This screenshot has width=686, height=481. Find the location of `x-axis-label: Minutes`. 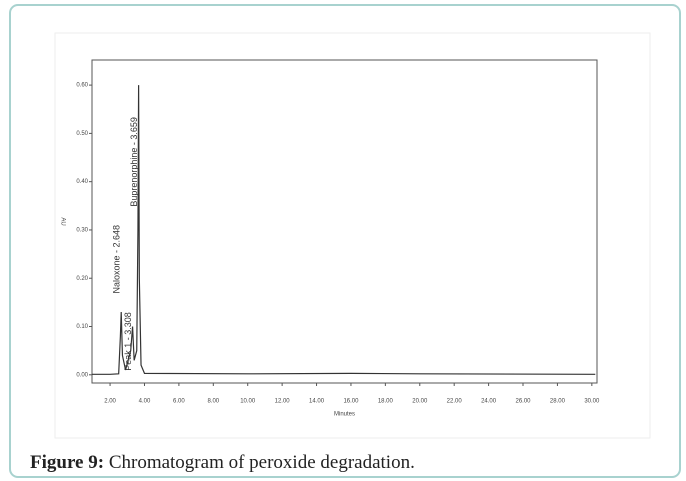

x-axis-label: Minutes is located at coordinates (344, 415).